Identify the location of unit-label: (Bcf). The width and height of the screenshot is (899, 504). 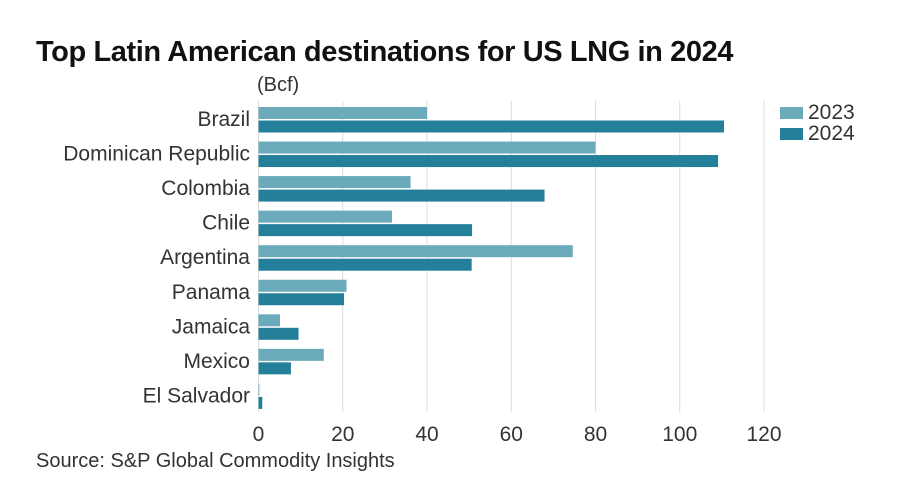
(278, 85).